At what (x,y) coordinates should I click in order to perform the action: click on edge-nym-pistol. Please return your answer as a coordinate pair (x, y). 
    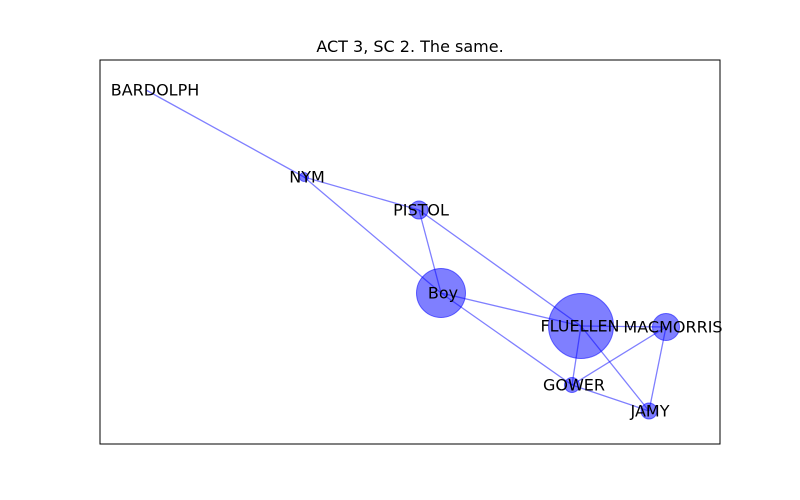
    Looking at the image, I should click on (361, 193).